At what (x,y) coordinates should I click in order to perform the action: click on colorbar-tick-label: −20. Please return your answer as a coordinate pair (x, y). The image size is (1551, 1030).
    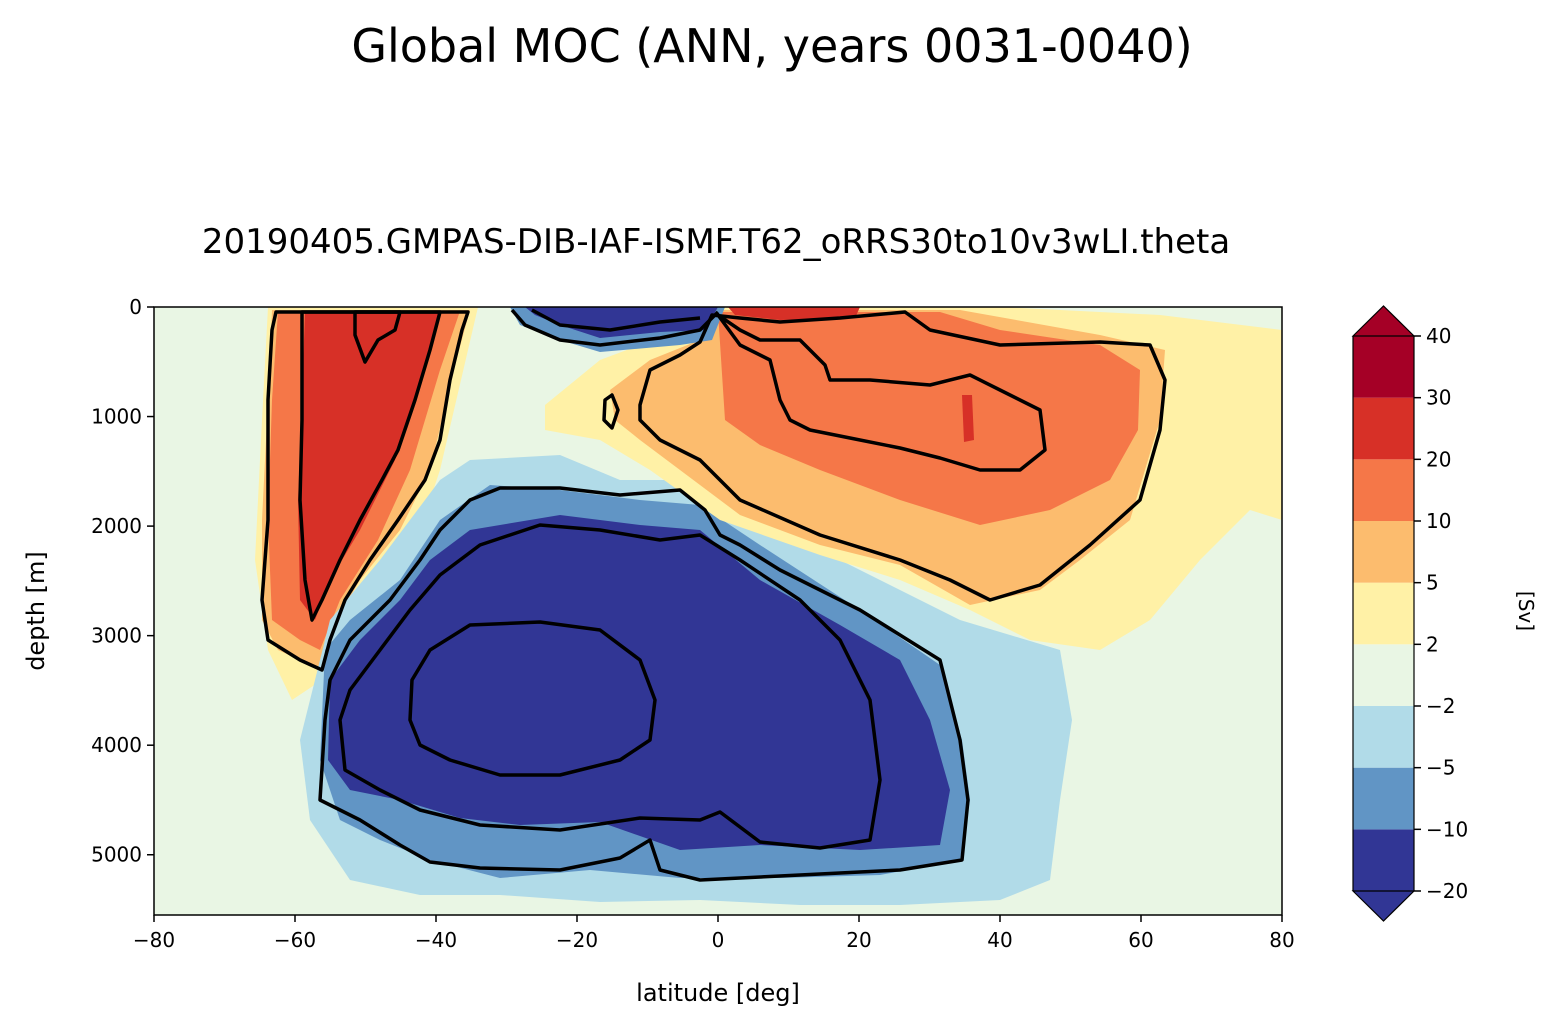
    Looking at the image, I should click on (1447, 891).